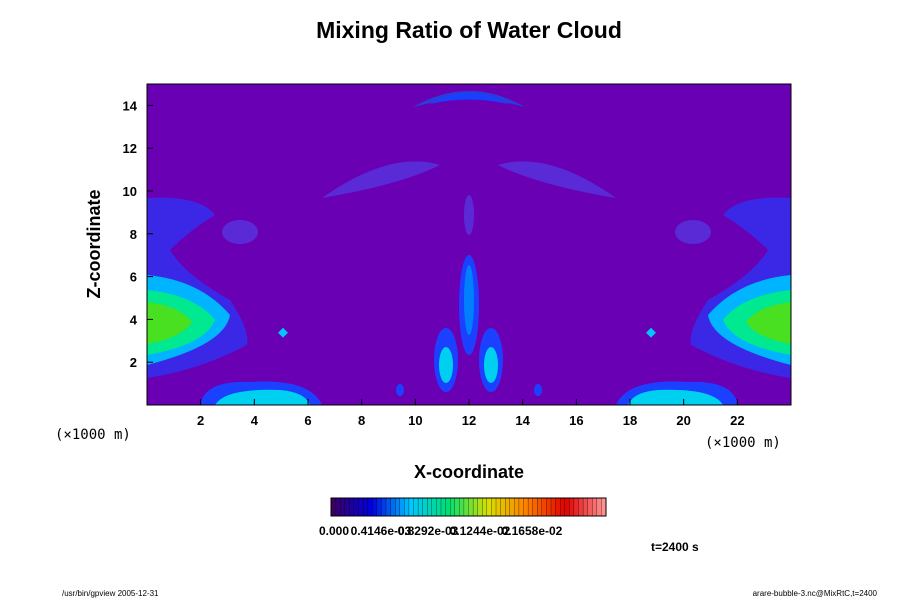 This screenshot has width=900, height=600. I want to click on y-axis-title: Z-coordinate, so click(94, 243).